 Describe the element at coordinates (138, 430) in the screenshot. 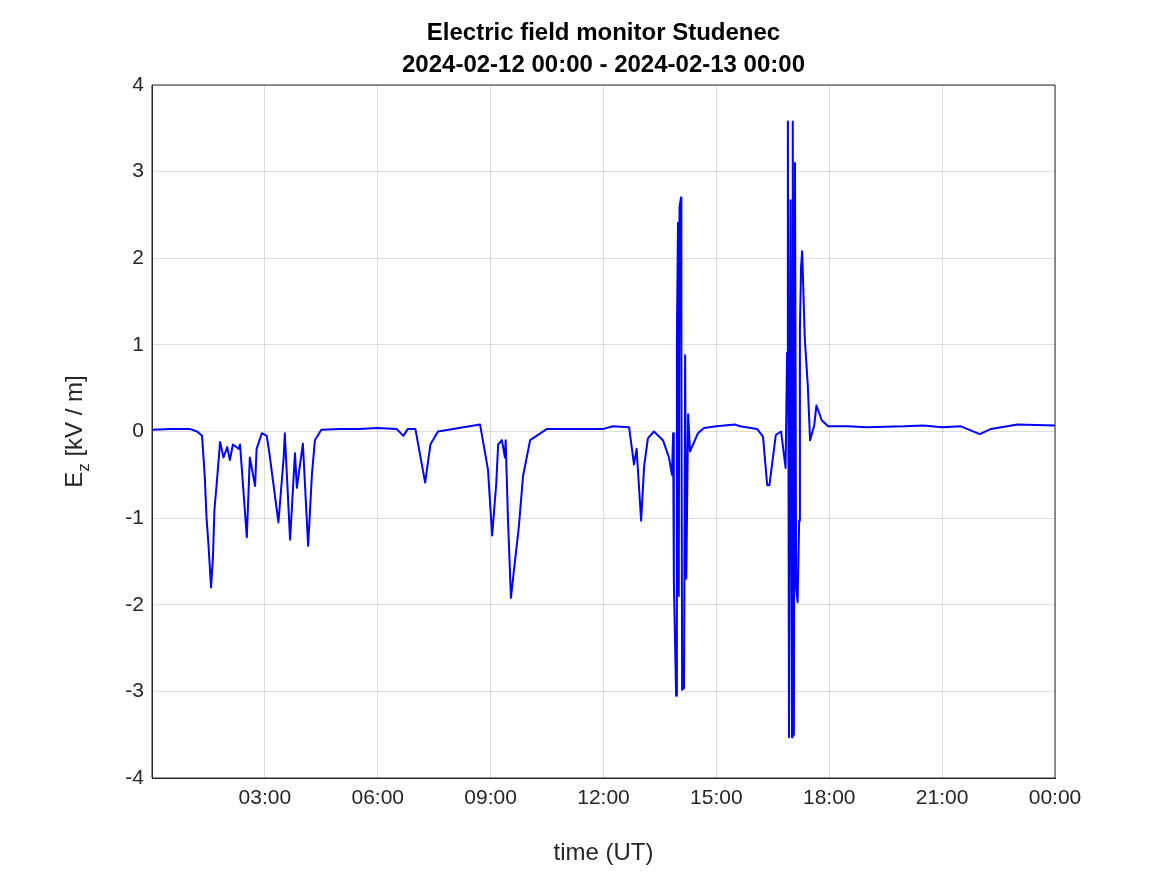

I see `y-tick-label: 0` at that location.